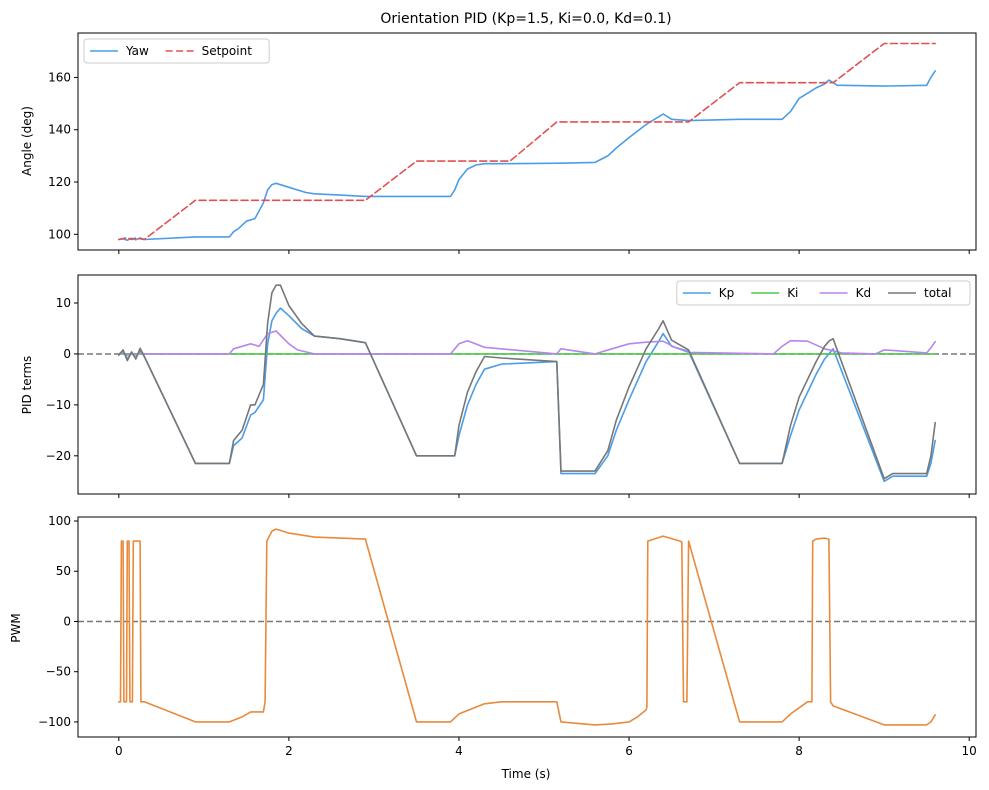 Image resolution: width=989 pixels, height=790 pixels. Describe the element at coordinates (54, 722) in the screenshot. I see `y-tick-label: −100` at that location.